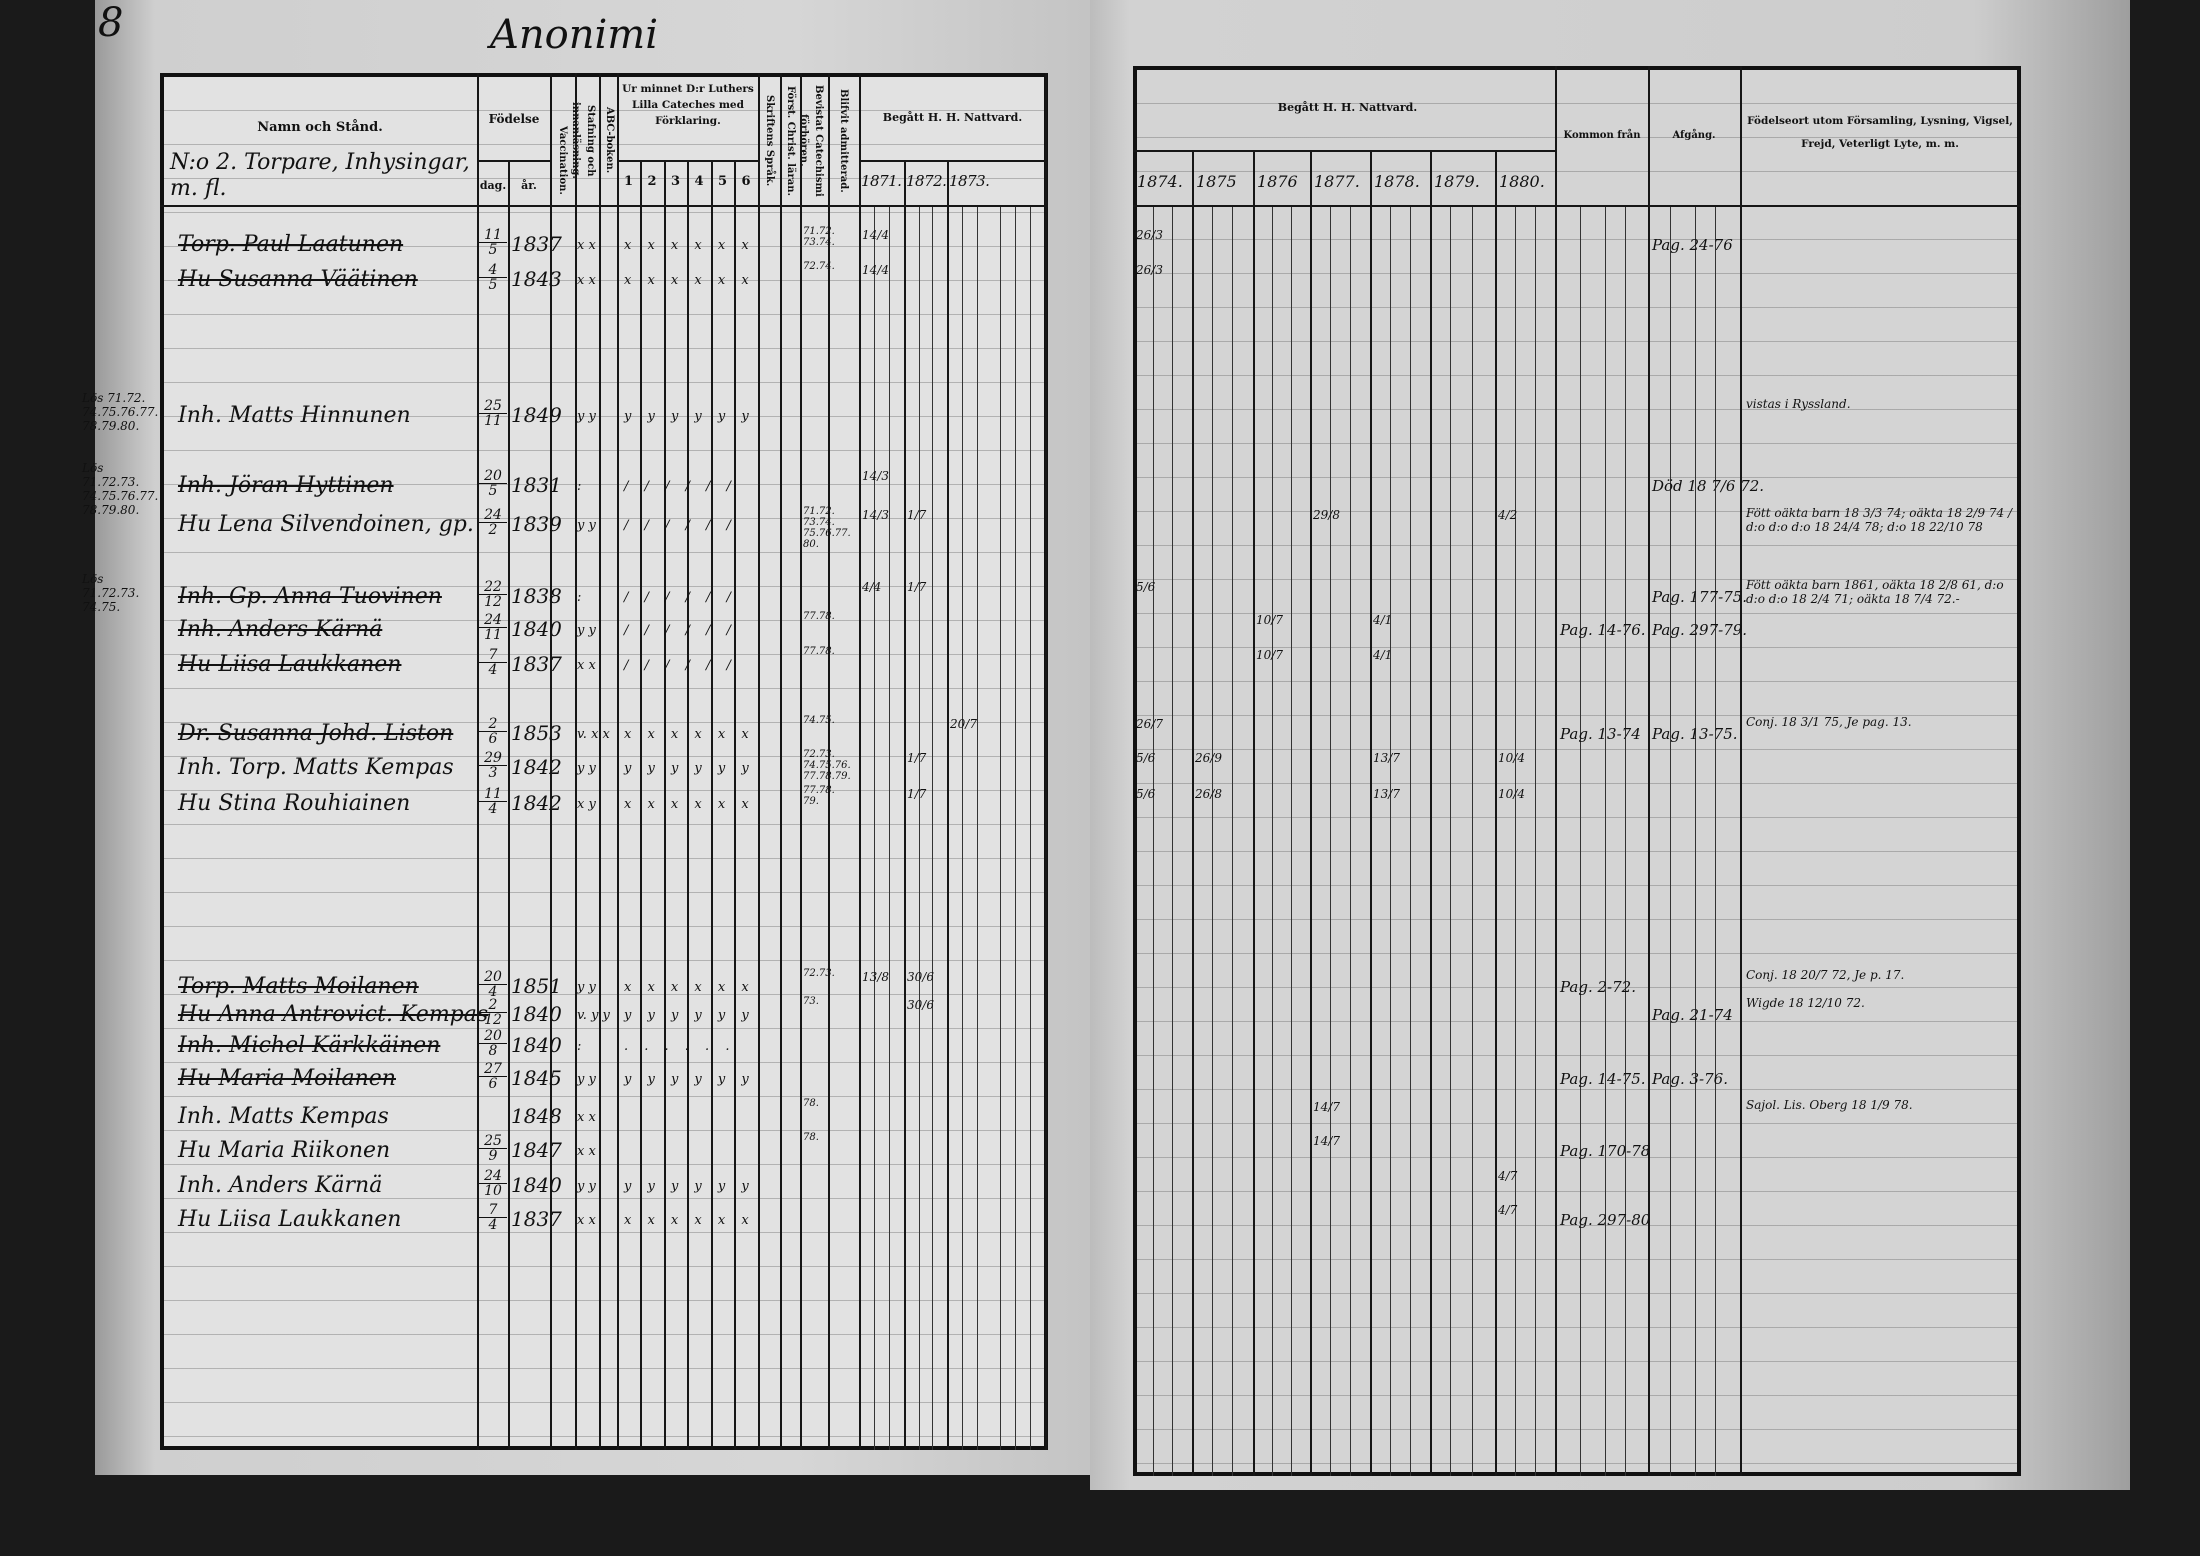 This screenshot has width=2200, height=1556. What do you see at coordinates (320, 127) in the screenshot?
I see `header-name: Namn och Stånd.` at bounding box center [320, 127].